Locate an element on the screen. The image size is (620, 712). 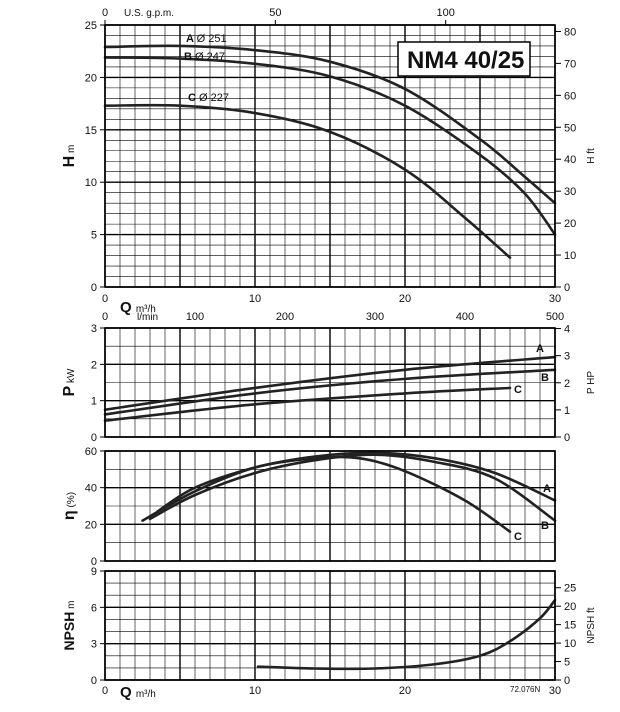
npsh-y-name: NPSH is located at coordinates (69, 631).